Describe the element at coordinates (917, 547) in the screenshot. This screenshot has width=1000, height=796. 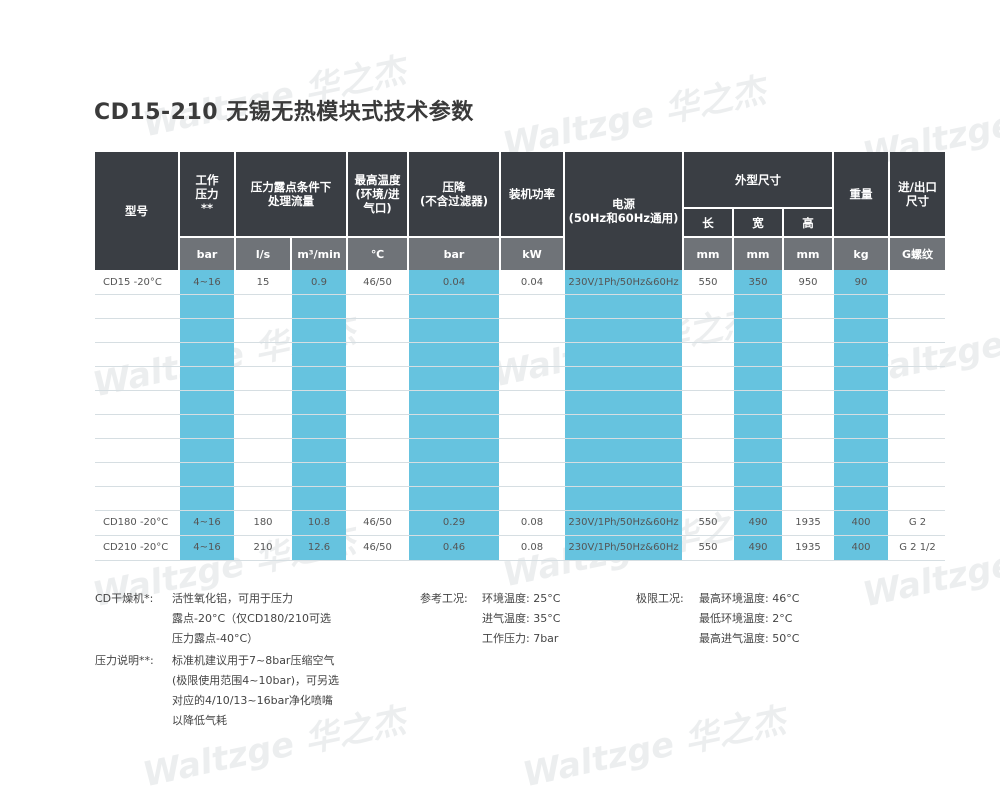
I see `cell-port: G 2 1/2` at that location.